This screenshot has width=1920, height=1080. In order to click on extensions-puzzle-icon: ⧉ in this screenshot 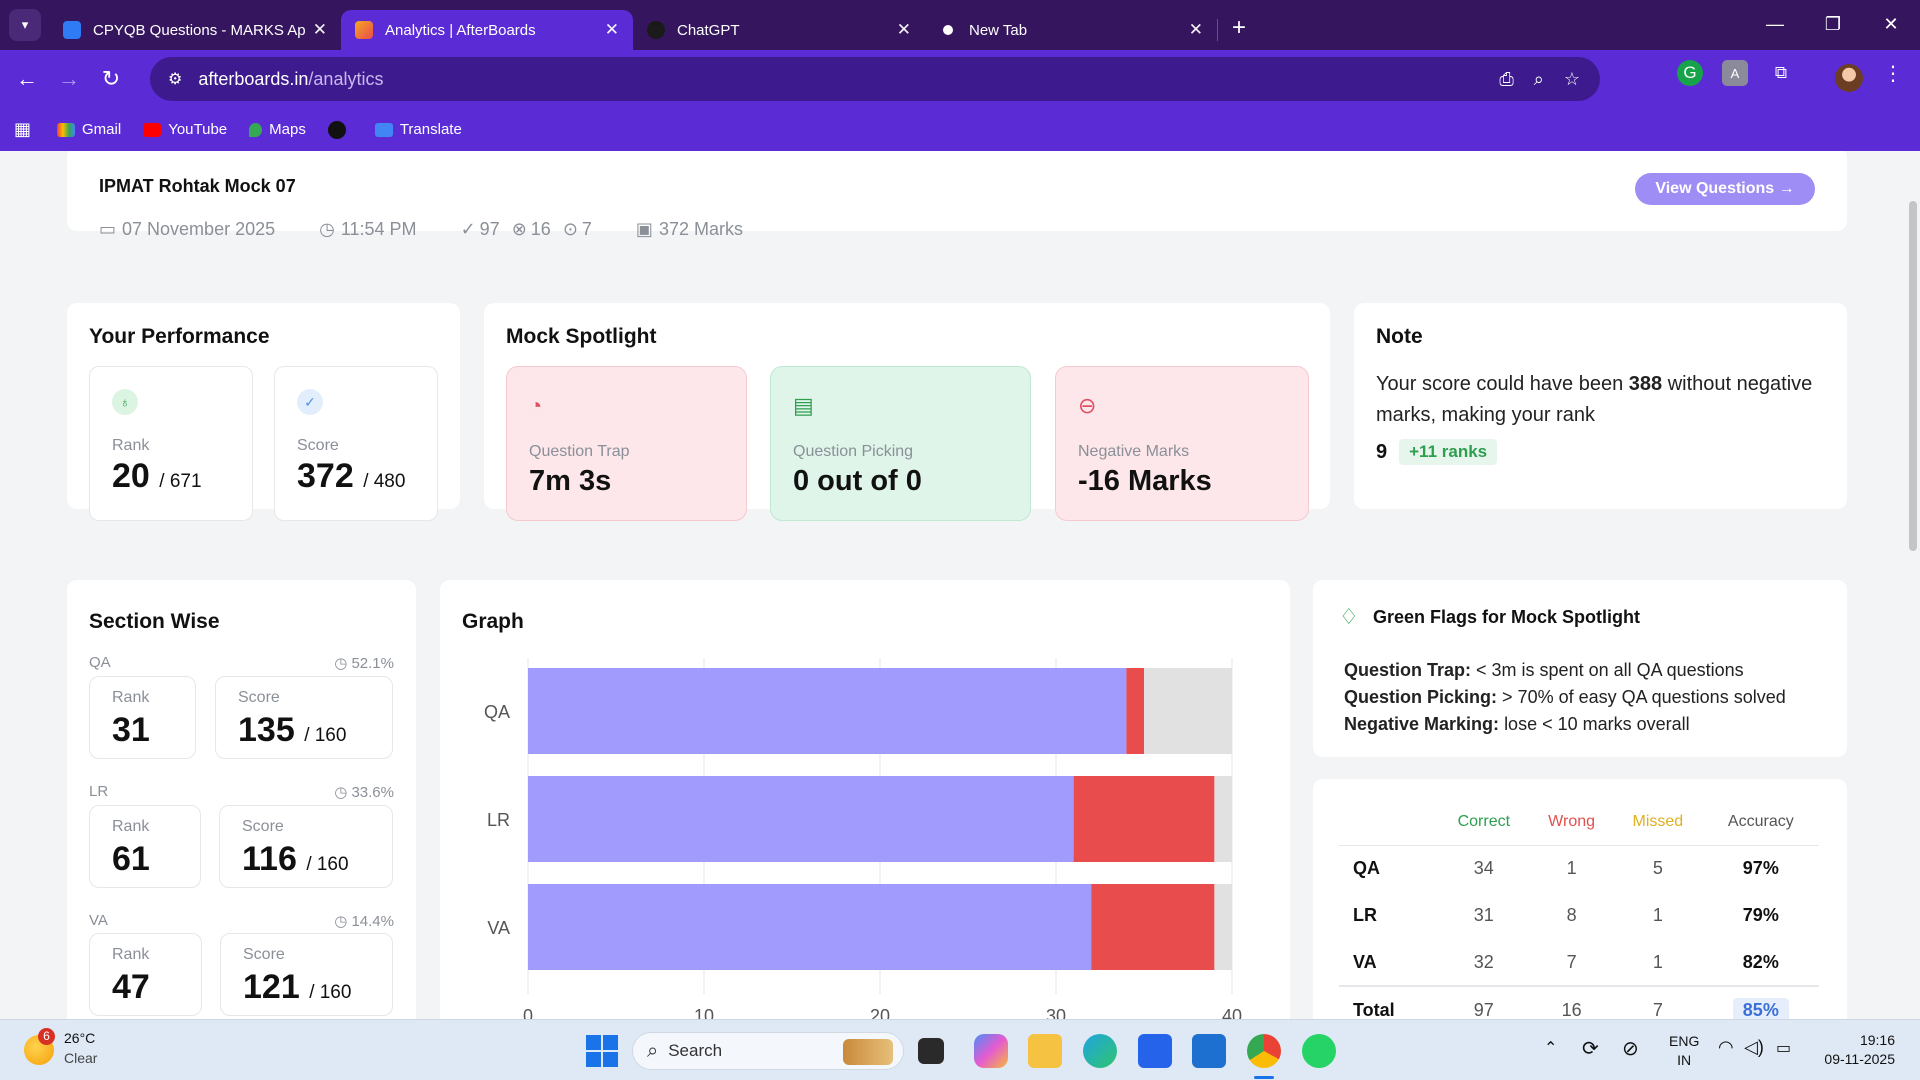, I will do `click(1781, 72)`.